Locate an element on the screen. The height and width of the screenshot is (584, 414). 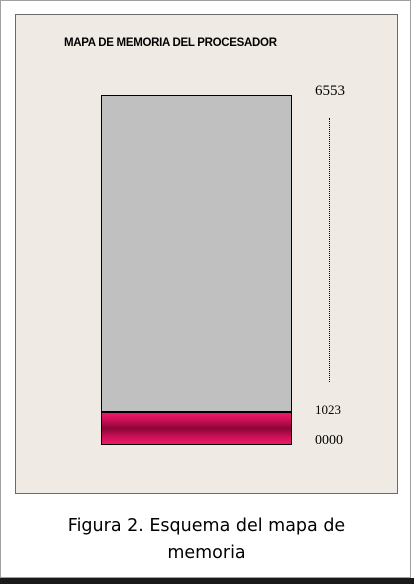
caption-line-2: memoria is located at coordinates (206, 553).